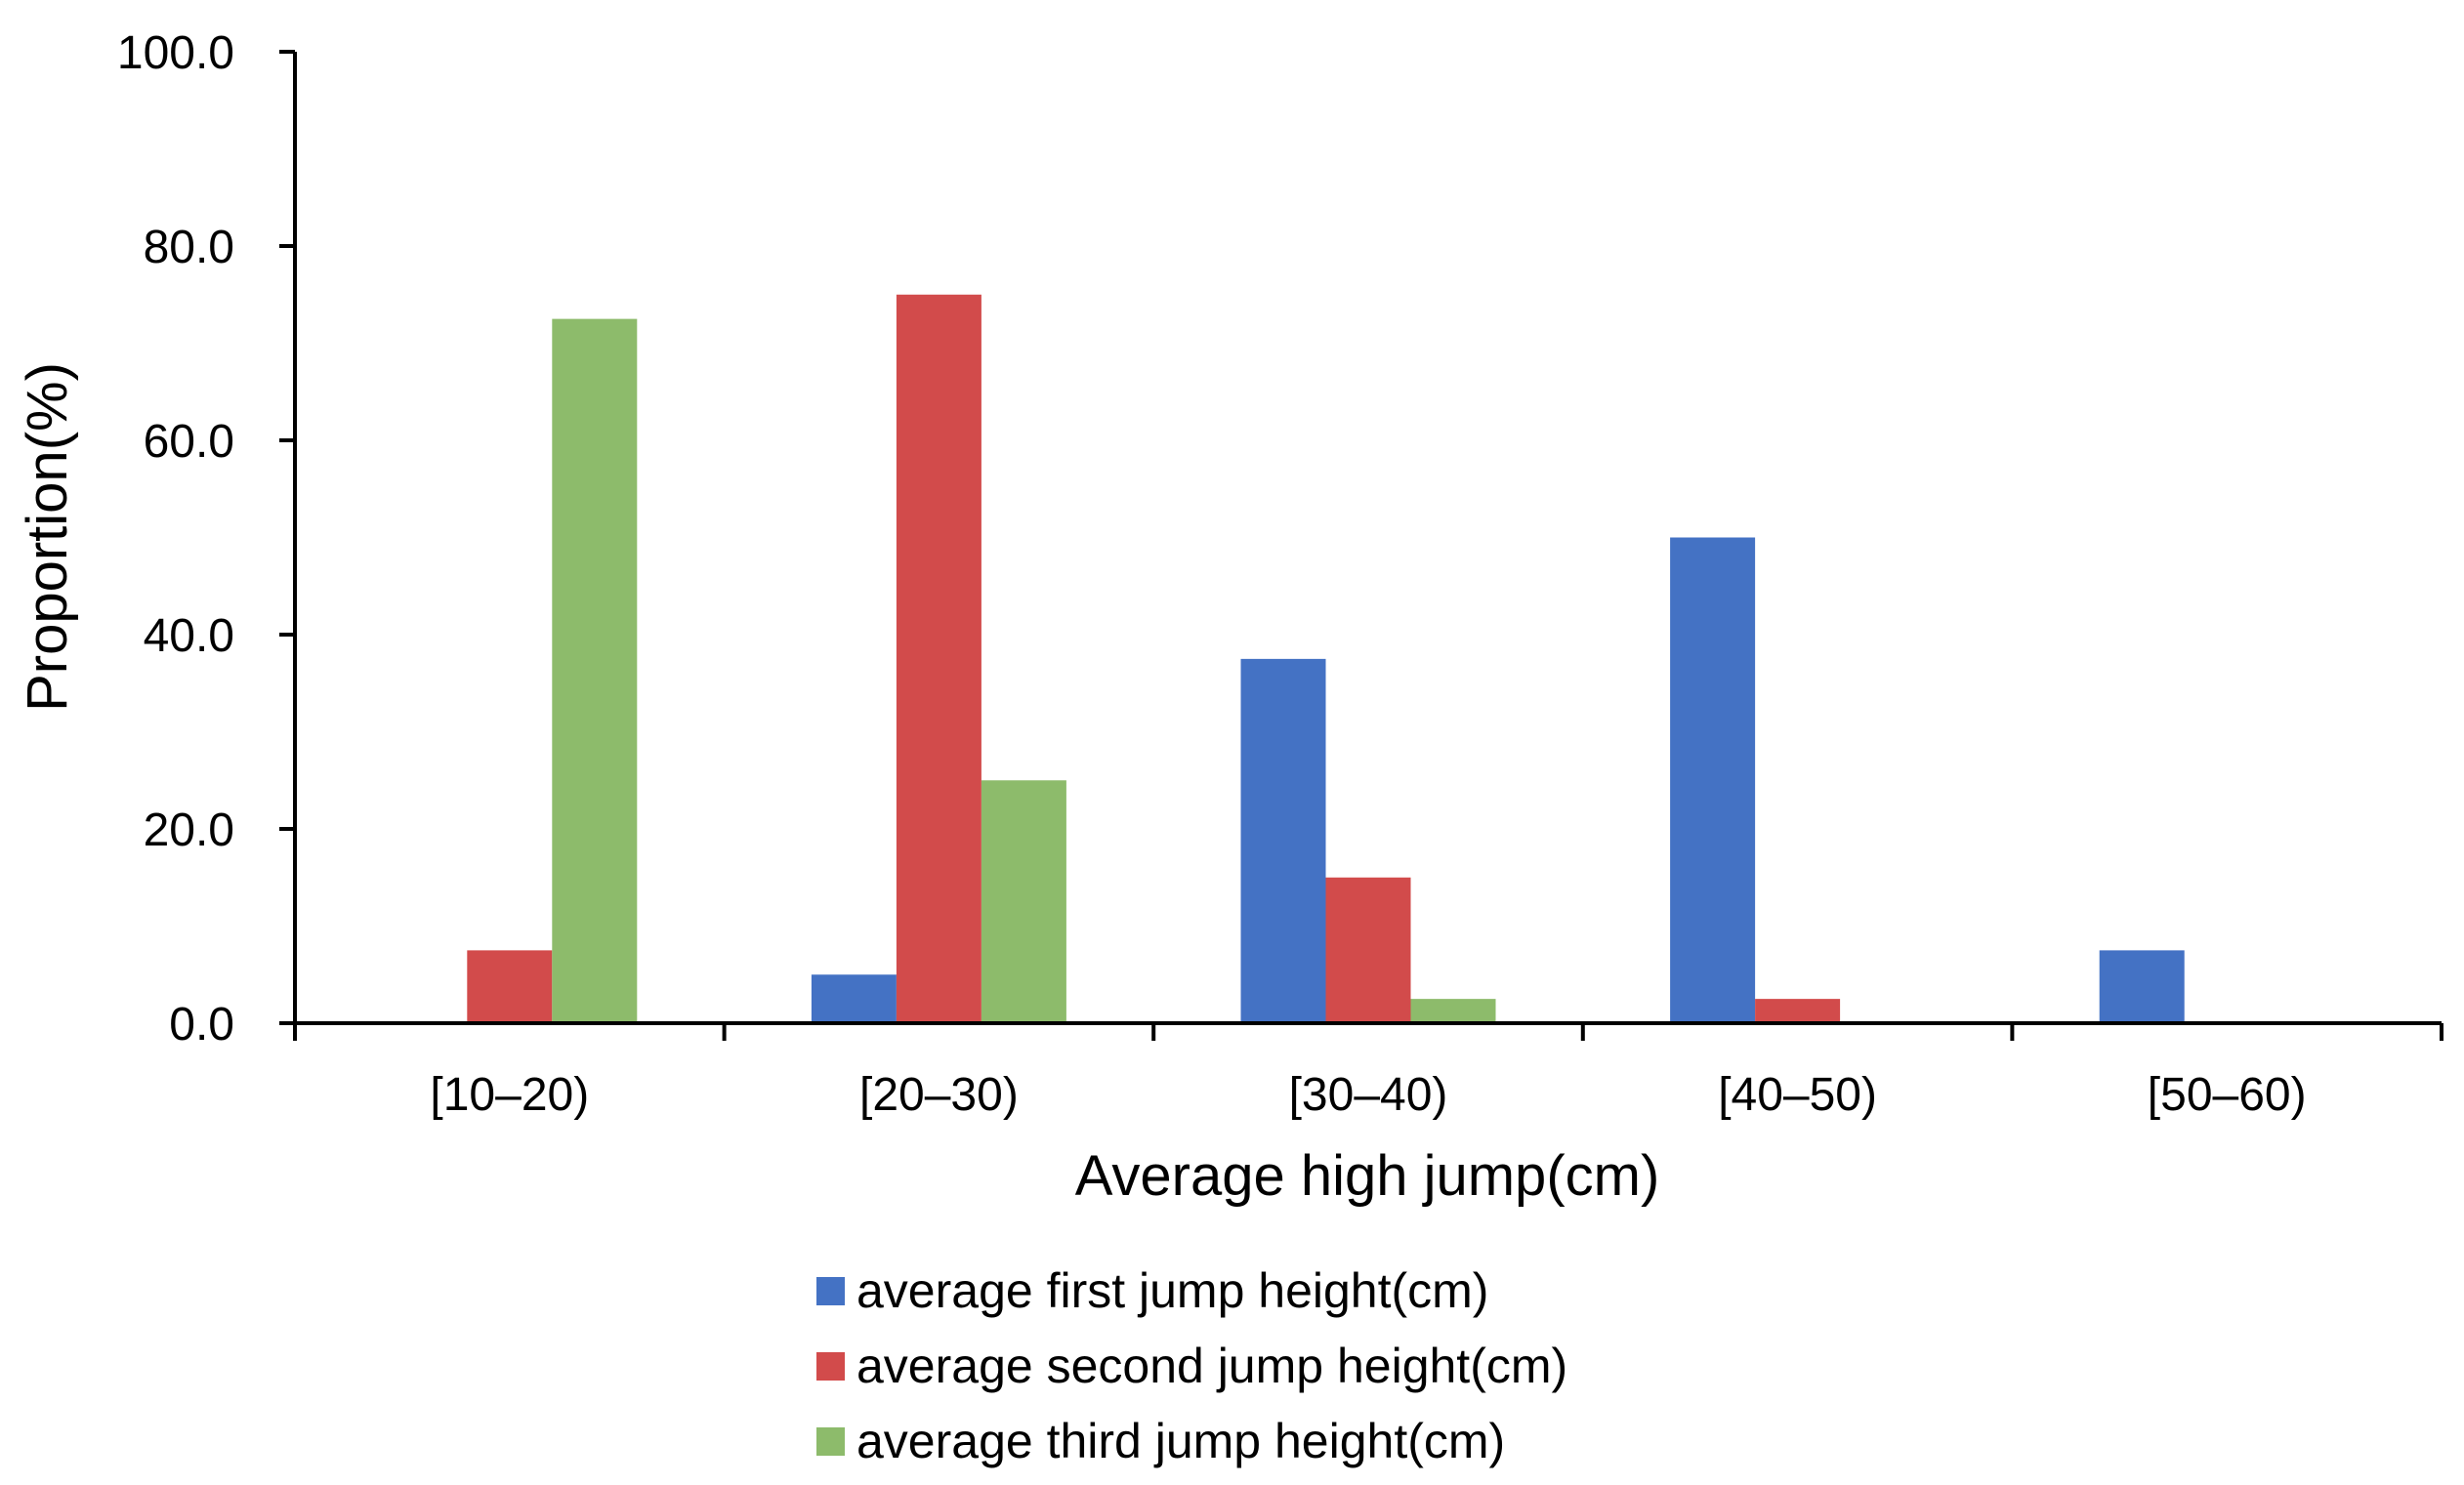 Image resolution: width=2464 pixels, height=1485 pixels. I want to click on y-tick-label: 60.0, so click(189, 442).